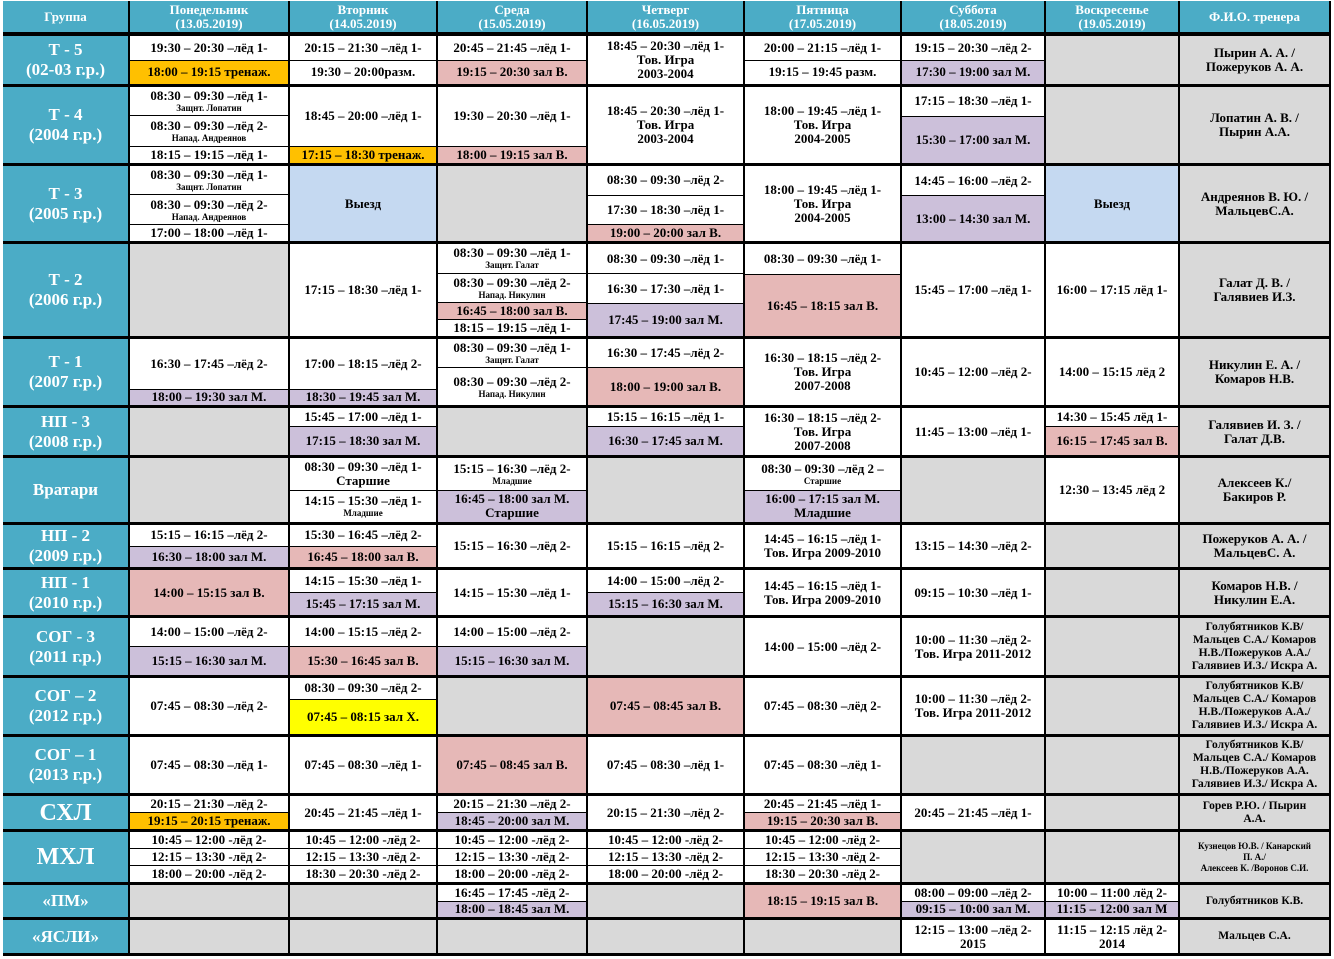 This screenshot has height=959, width=1334. I want to click on session-note: Напад. Никулин, so click(512, 393).